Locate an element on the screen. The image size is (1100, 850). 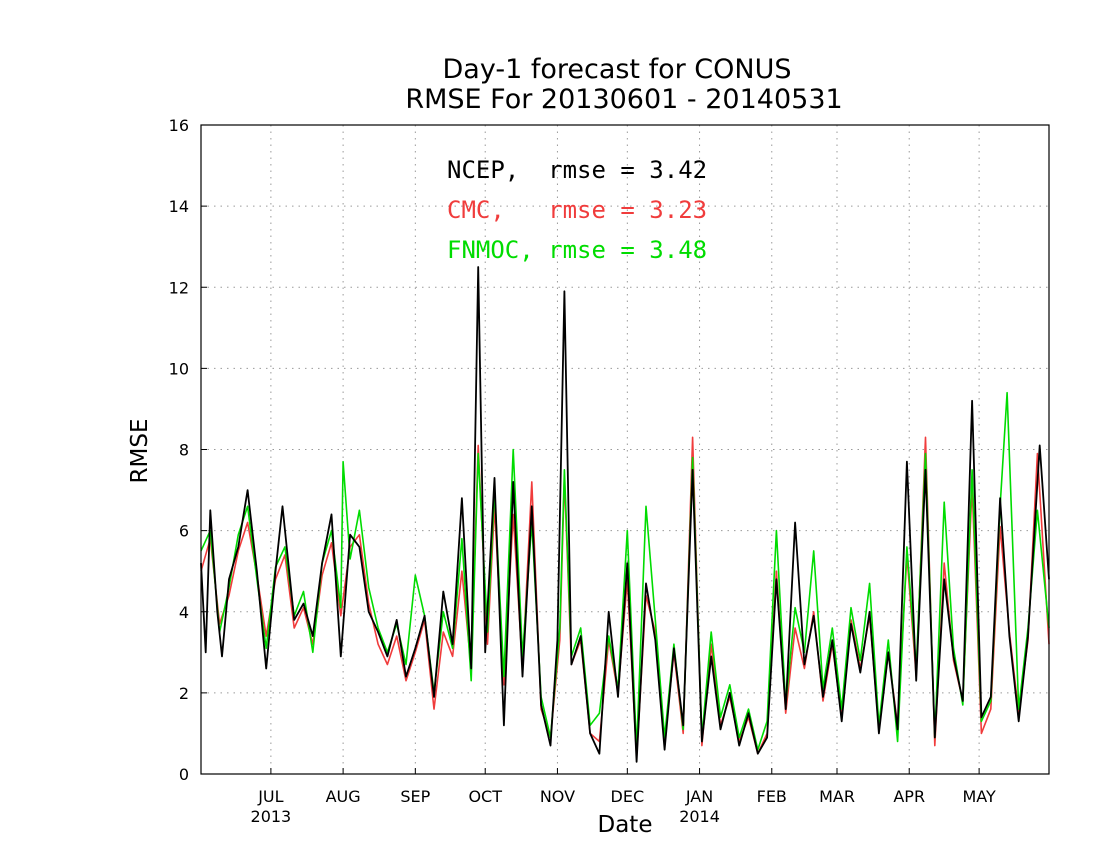
x-tick-label: FEB is located at coordinates (772, 796).